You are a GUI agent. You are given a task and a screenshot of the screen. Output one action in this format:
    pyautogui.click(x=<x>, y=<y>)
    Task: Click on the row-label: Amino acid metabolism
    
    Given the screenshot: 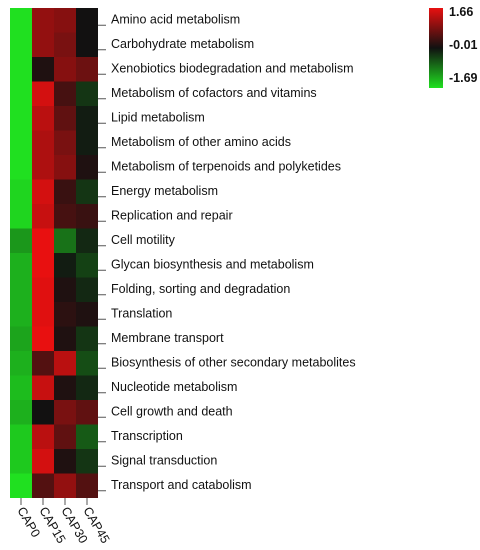 What is the action you would take?
    pyautogui.click(x=175, y=19)
    